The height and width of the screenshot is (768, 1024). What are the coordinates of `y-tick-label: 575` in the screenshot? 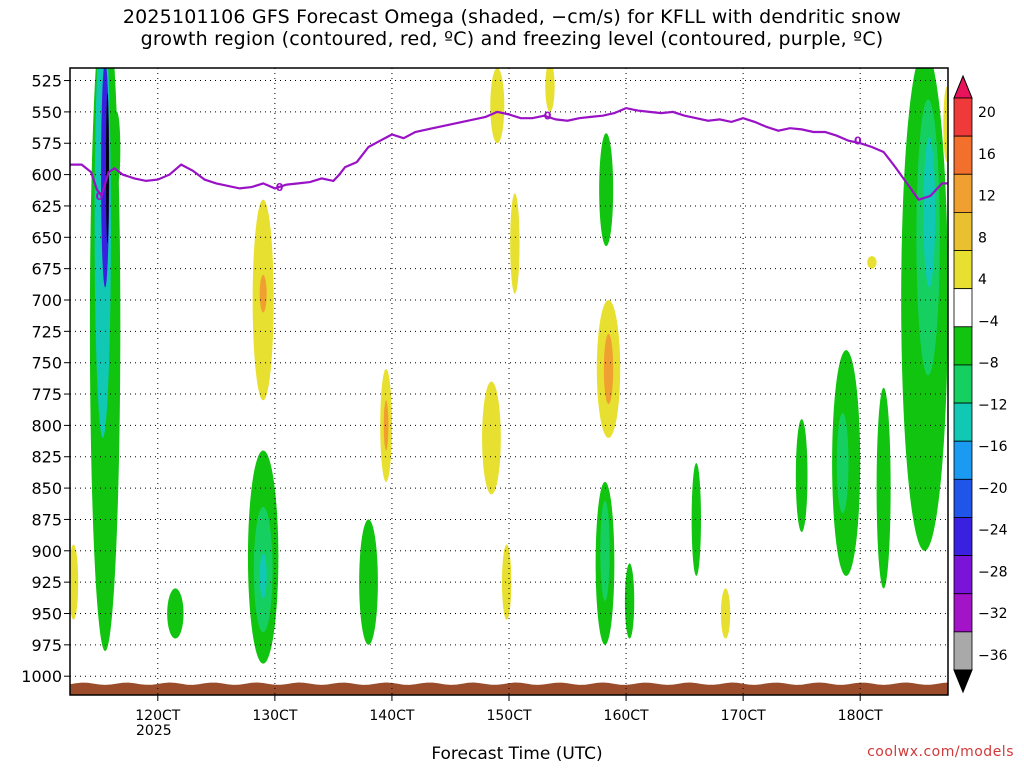 It's located at (46, 143).